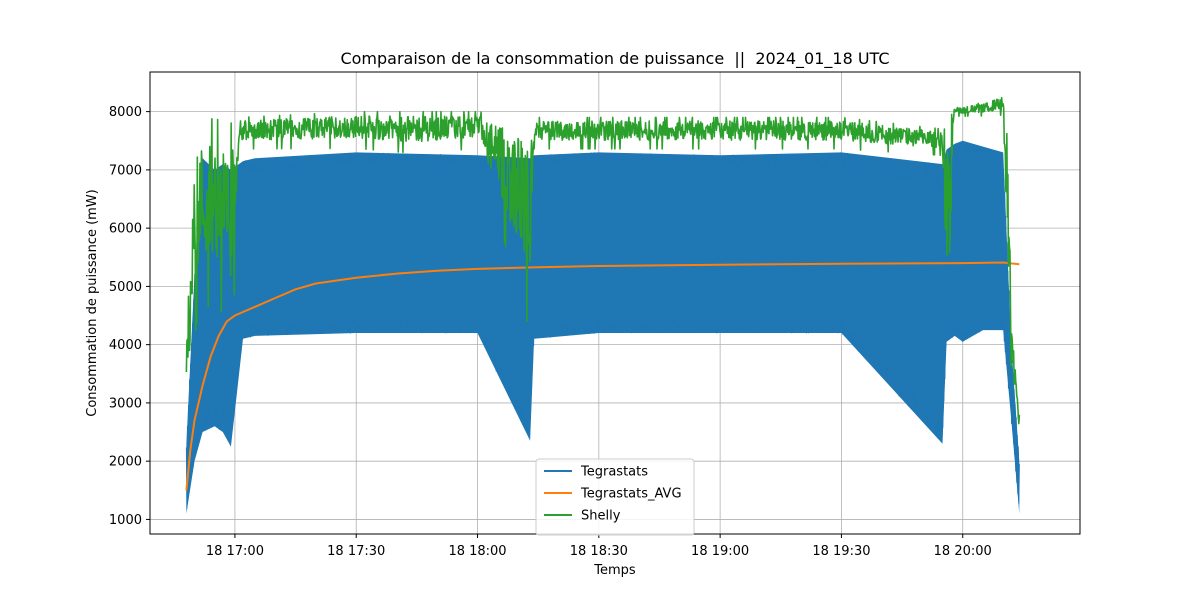 Image resolution: width=1200 pixels, height=600 pixels. What do you see at coordinates (631, 494) in the screenshot?
I see `legend-label-tegrastats-avg: Tegrastats_AVG` at bounding box center [631, 494].